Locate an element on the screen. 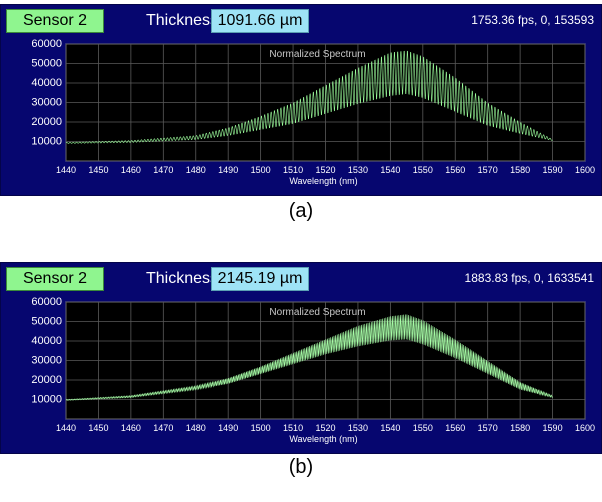  fps-readout: 1883.83 fps, 0, 1633541 is located at coordinates (529, 278).